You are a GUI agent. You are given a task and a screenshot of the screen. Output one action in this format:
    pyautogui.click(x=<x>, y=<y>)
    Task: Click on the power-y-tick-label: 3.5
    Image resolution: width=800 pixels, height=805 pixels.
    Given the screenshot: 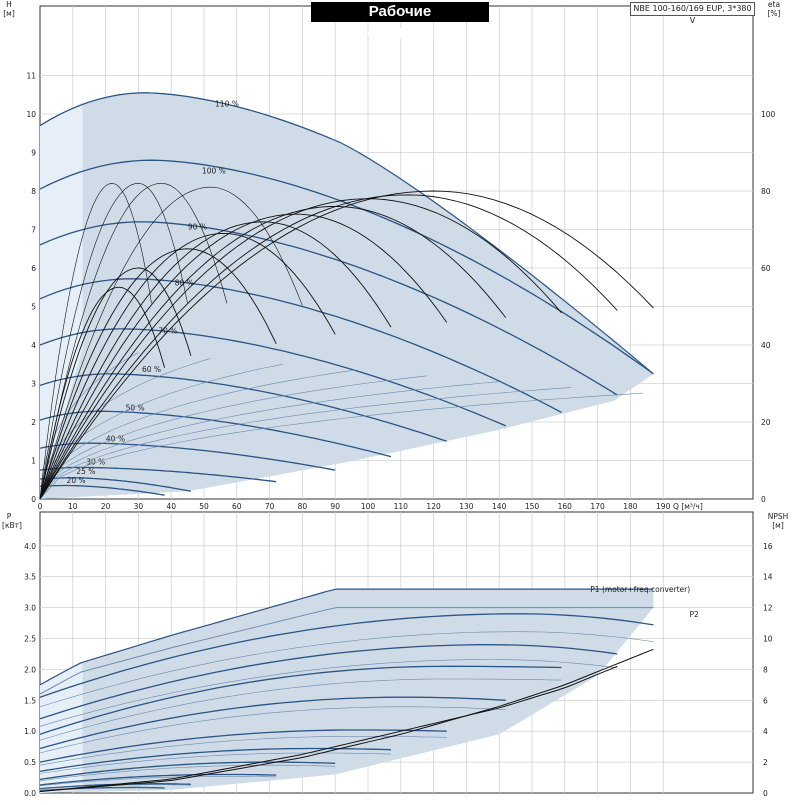 What is the action you would take?
    pyautogui.click(x=30, y=577)
    